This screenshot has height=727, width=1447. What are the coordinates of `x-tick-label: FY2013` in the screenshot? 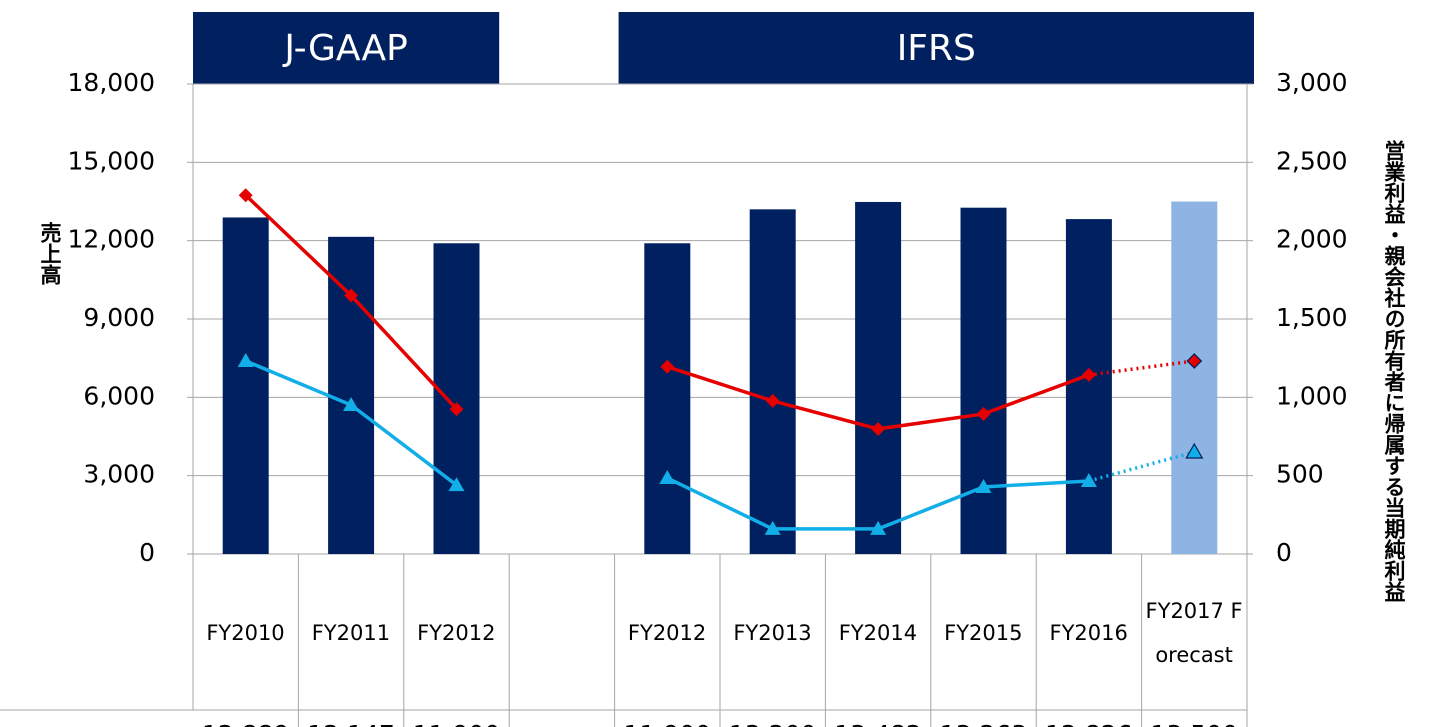 It's located at (772, 633).